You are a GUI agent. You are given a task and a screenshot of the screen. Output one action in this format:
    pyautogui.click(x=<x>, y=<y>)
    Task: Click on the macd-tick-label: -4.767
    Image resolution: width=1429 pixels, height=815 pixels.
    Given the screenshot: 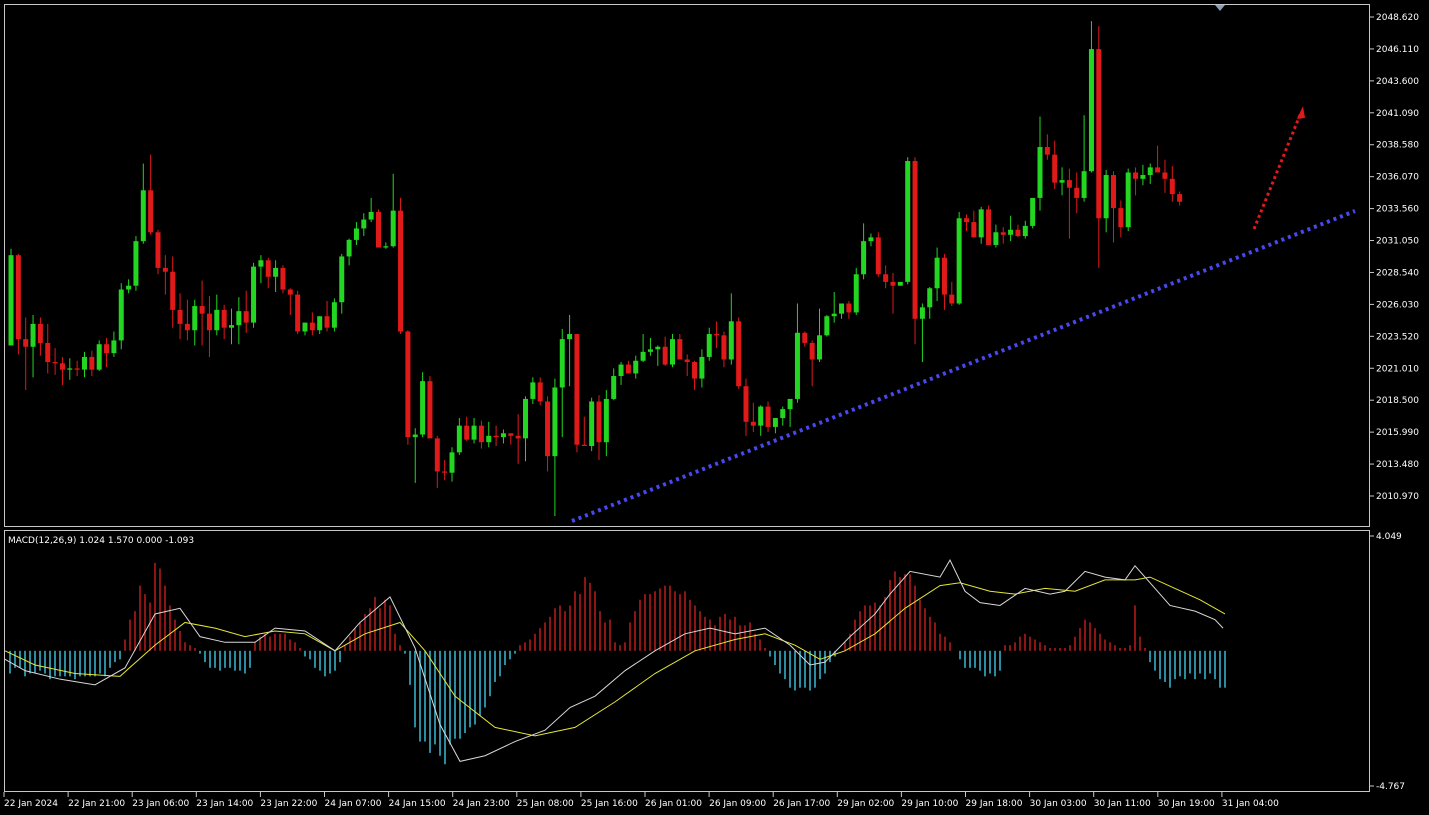 What is the action you would take?
    pyautogui.click(x=1390, y=787)
    